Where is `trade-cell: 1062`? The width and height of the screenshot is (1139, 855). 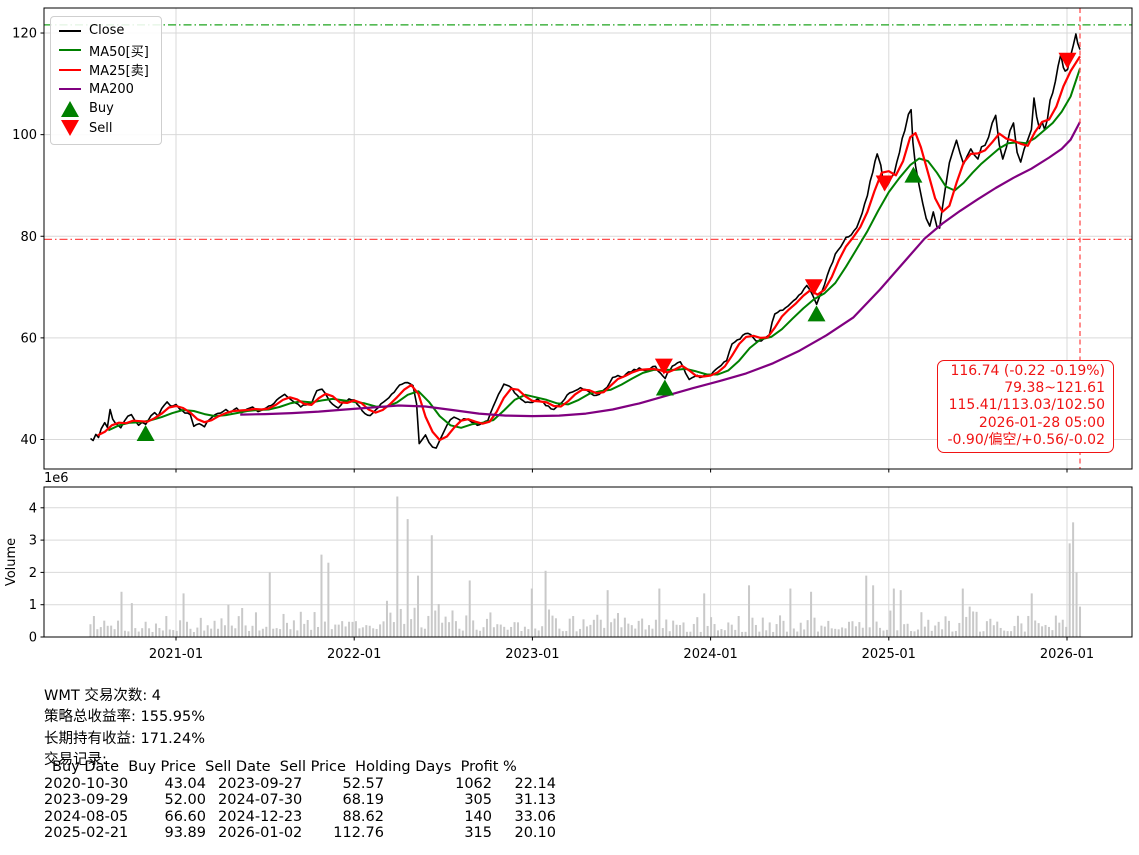
trade-cell: 1062 is located at coordinates (473, 783).